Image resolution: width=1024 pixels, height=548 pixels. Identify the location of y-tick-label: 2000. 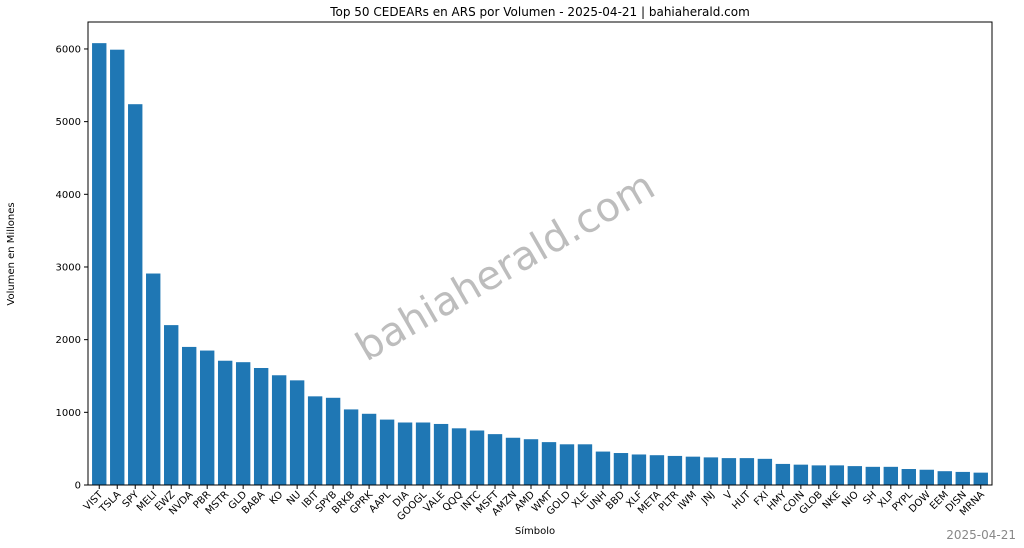
(68, 340).